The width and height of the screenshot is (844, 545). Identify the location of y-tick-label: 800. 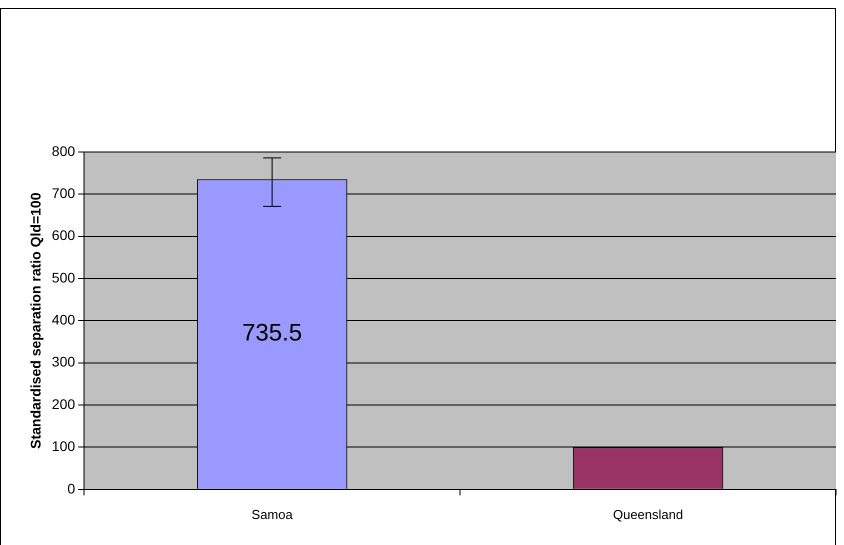
(64, 150).